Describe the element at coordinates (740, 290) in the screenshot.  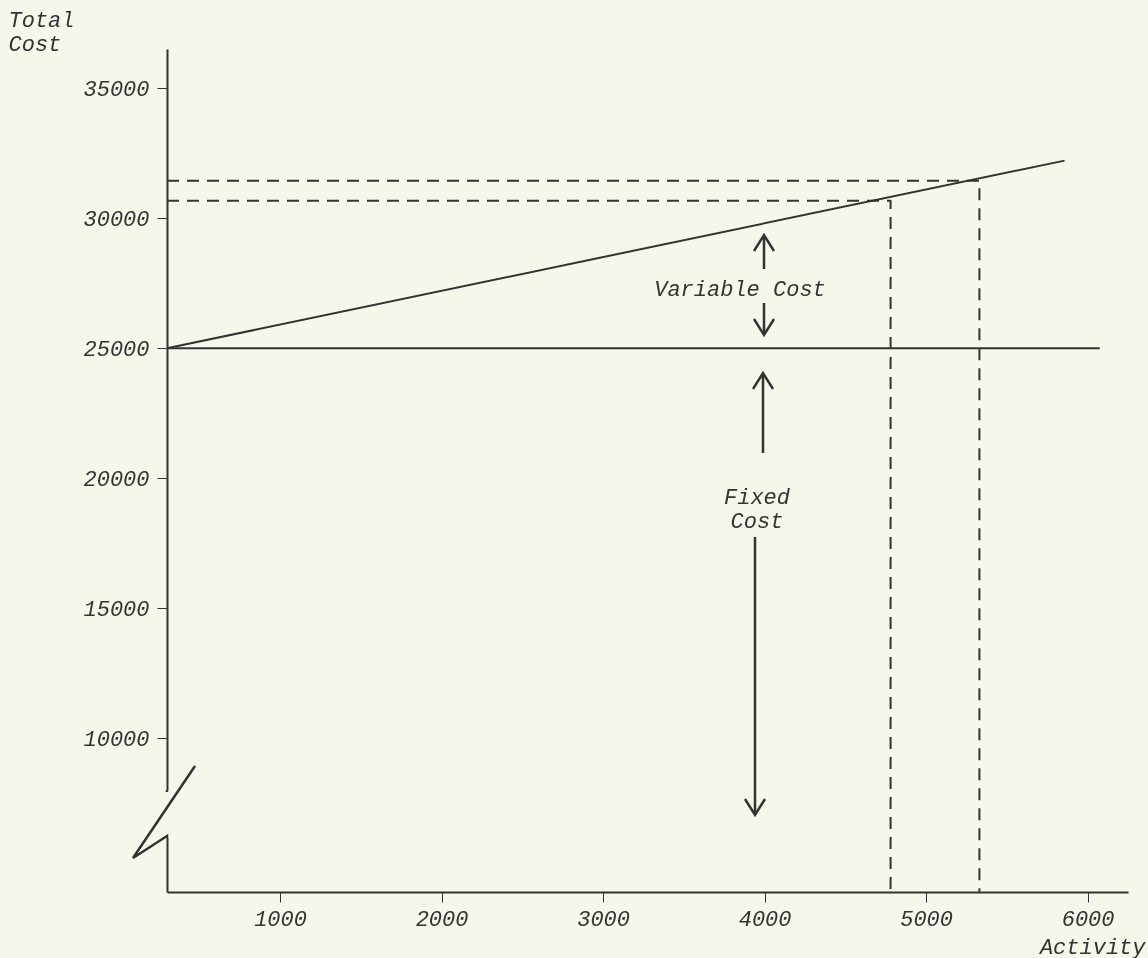
I see `annotation: Variable Cost` at that location.